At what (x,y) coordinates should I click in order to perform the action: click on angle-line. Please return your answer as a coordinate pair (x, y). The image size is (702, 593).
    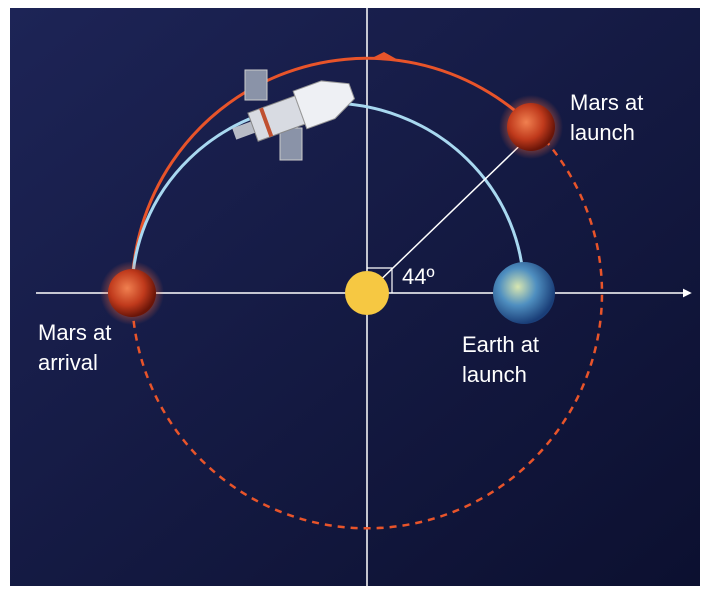
    Looking at the image, I should click on (451, 211).